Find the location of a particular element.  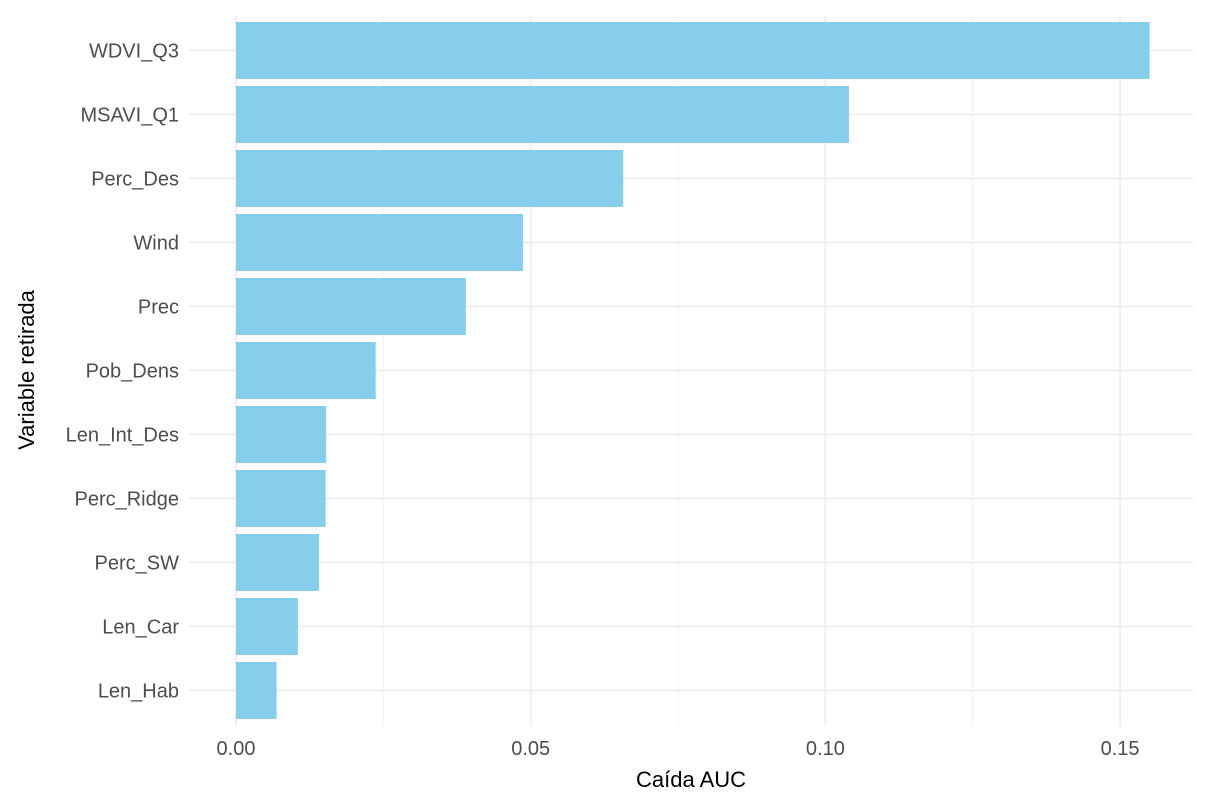

bar-prec is located at coordinates (351, 306).